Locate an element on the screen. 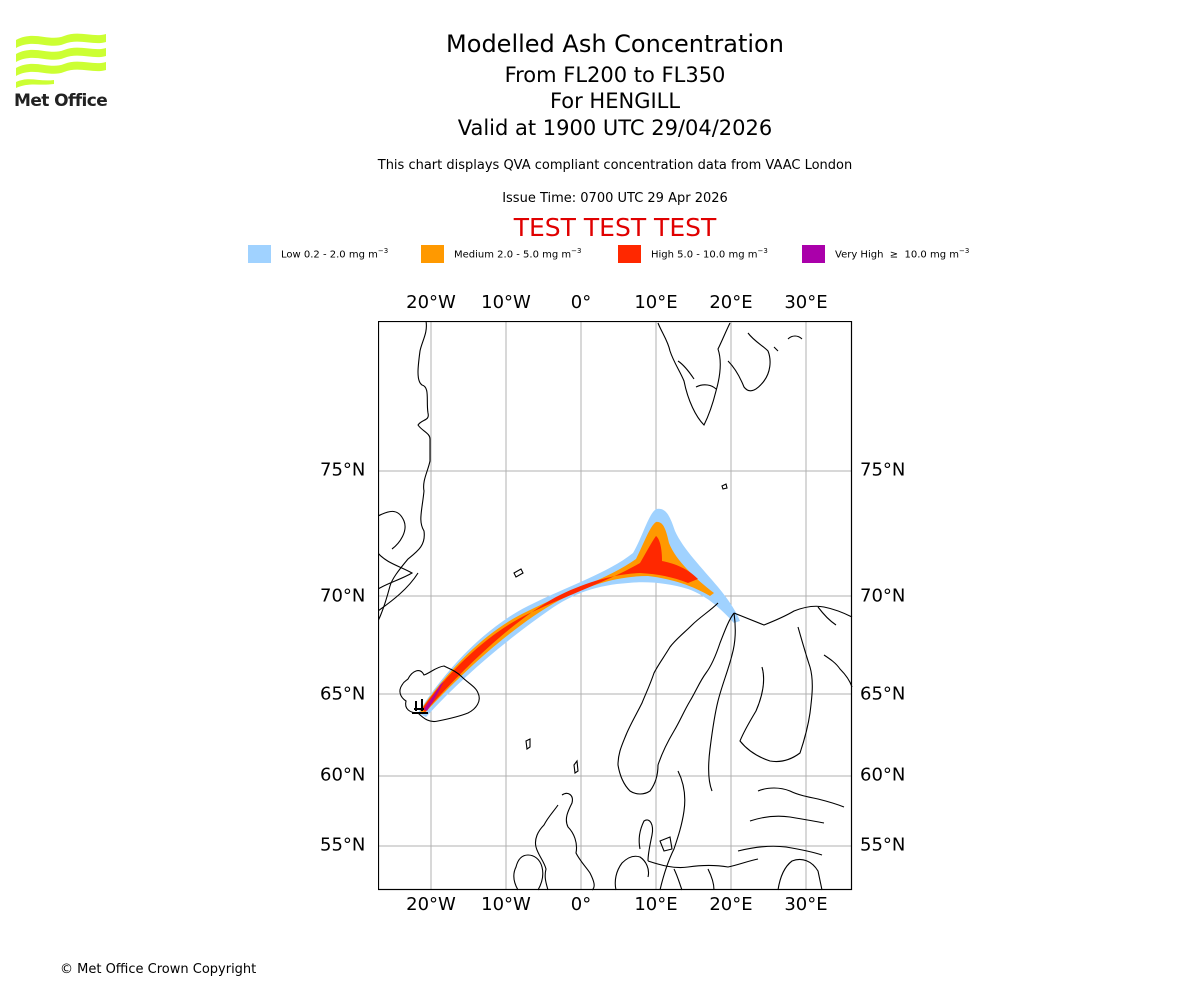 This screenshot has width=1200, height=1000. valid-time: Valid at 1900 UTC 29/04/2026 is located at coordinates (615, 128).